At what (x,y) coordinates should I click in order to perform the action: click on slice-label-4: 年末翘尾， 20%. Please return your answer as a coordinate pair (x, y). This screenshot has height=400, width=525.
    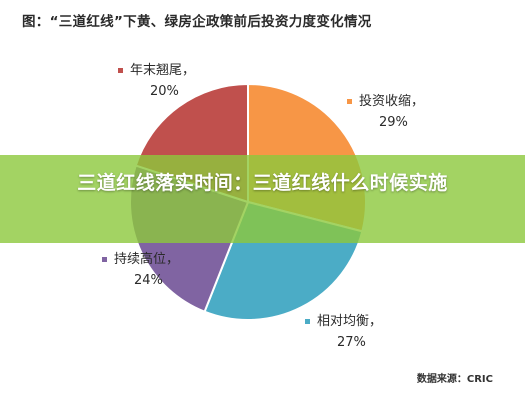
    Looking at the image, I should click on (156, 81).